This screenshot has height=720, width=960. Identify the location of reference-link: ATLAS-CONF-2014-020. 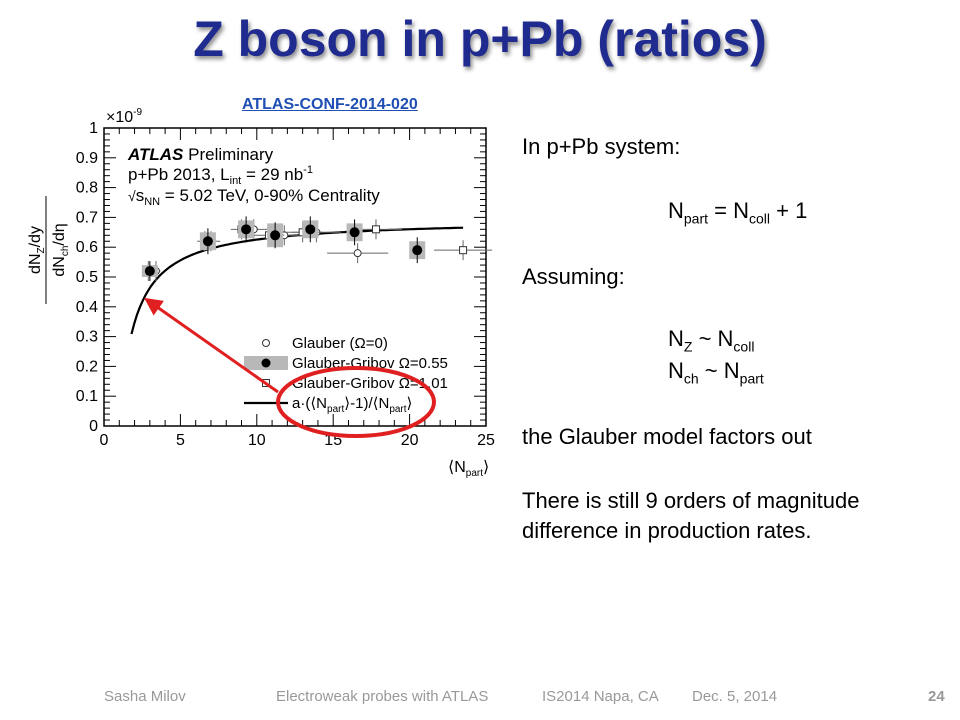
(330, 104).